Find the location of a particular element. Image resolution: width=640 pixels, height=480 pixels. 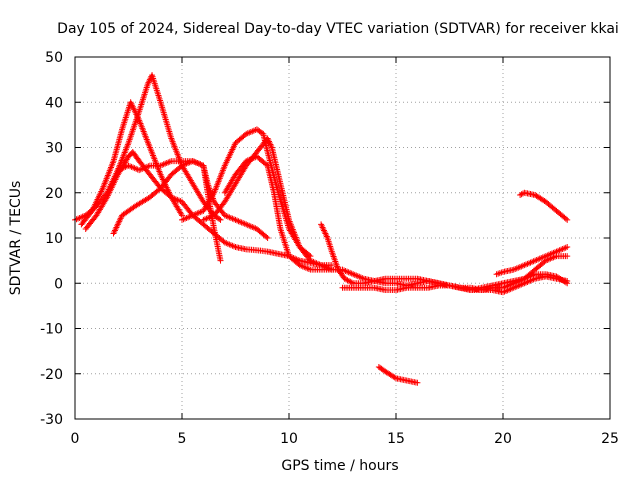

series-trace-n is located at coordinates (398, 374).